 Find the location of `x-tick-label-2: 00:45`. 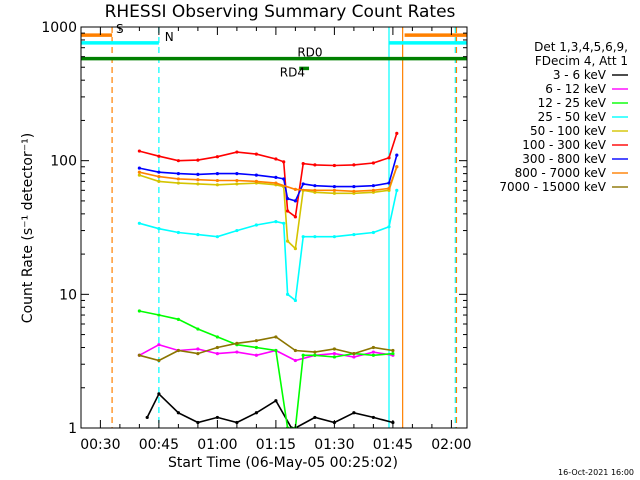

x-tick-label-2: 00:45 is located at coordinates (159, 445).